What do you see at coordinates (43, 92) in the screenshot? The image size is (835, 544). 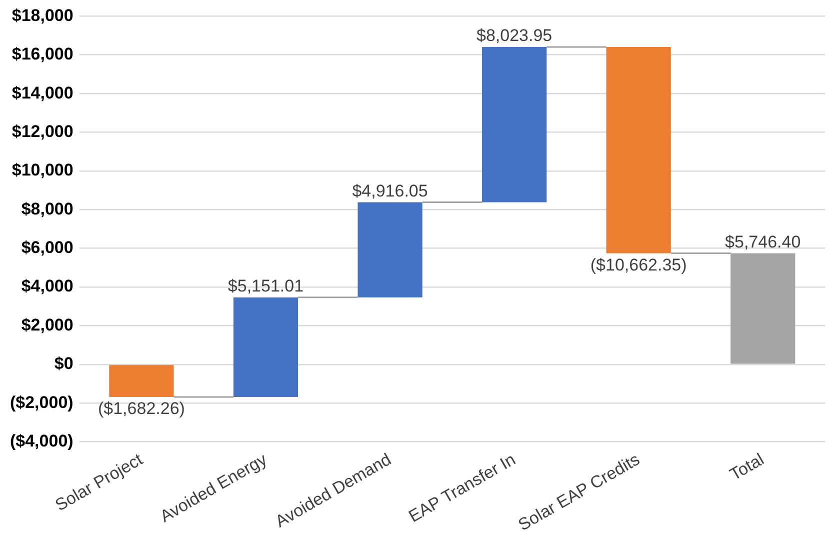 I see `y-tick-label: $14,000` at bounding box center [43, 92].